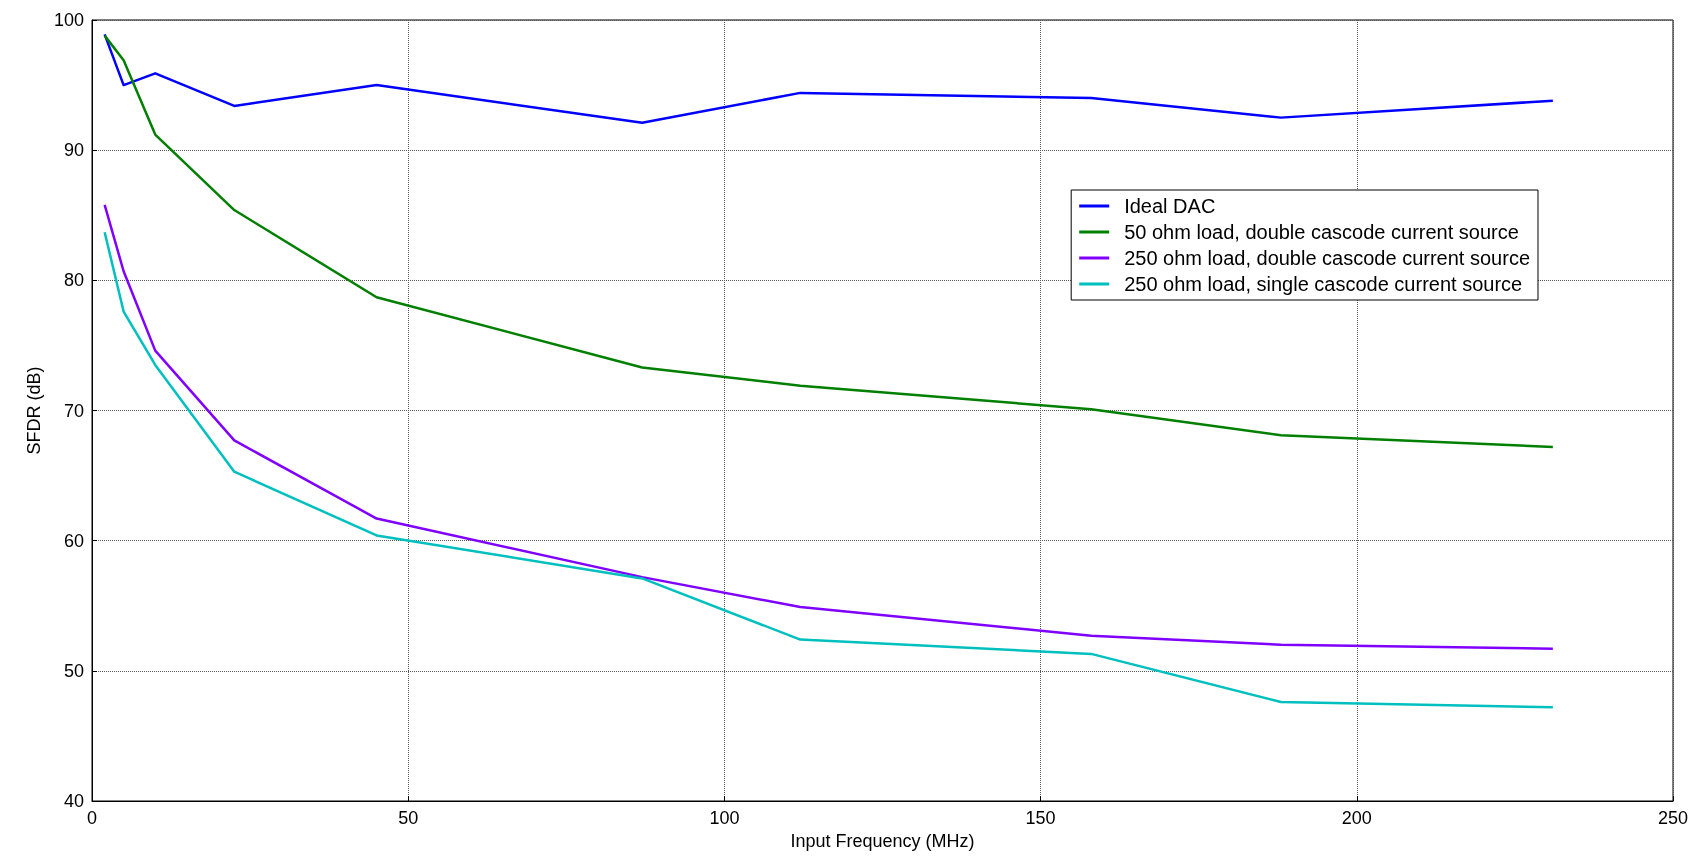  I want to click on y-axis-title: SFDR (dB), so click(34, 410).